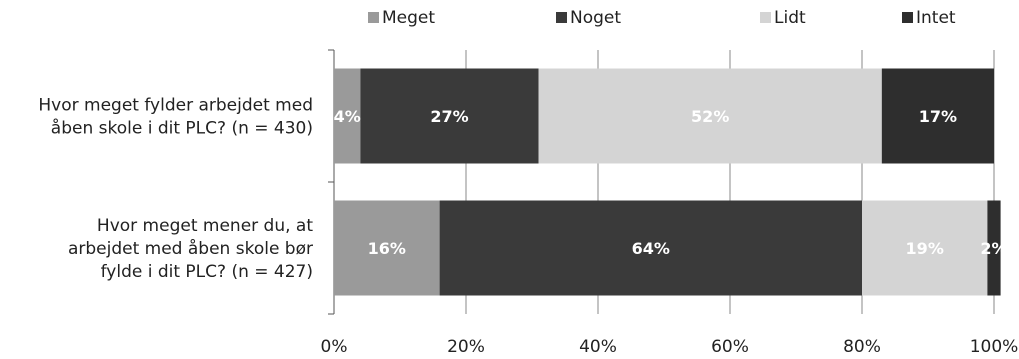 This screenshot has width=1019, height=359. What do you see at coordinates (334, 347) in the screenshot?
I see `tick-label: 0%` at bounding box center [334, 347].